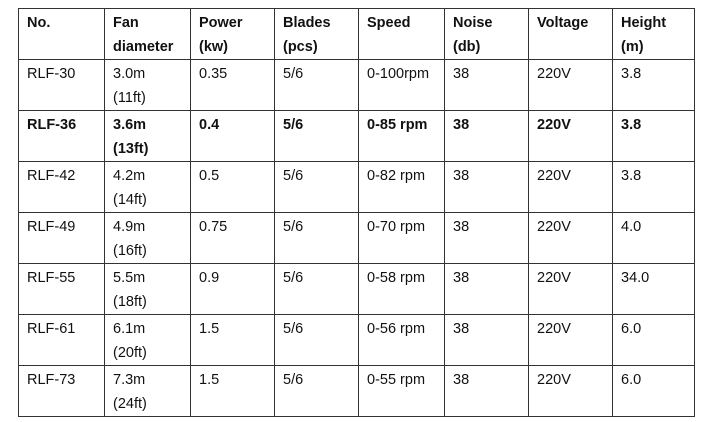  What do you see at coordinates (401, 187) in the screenshot?
I see `table-cell: 0-82 rpm` at bounding box center [401, 187].